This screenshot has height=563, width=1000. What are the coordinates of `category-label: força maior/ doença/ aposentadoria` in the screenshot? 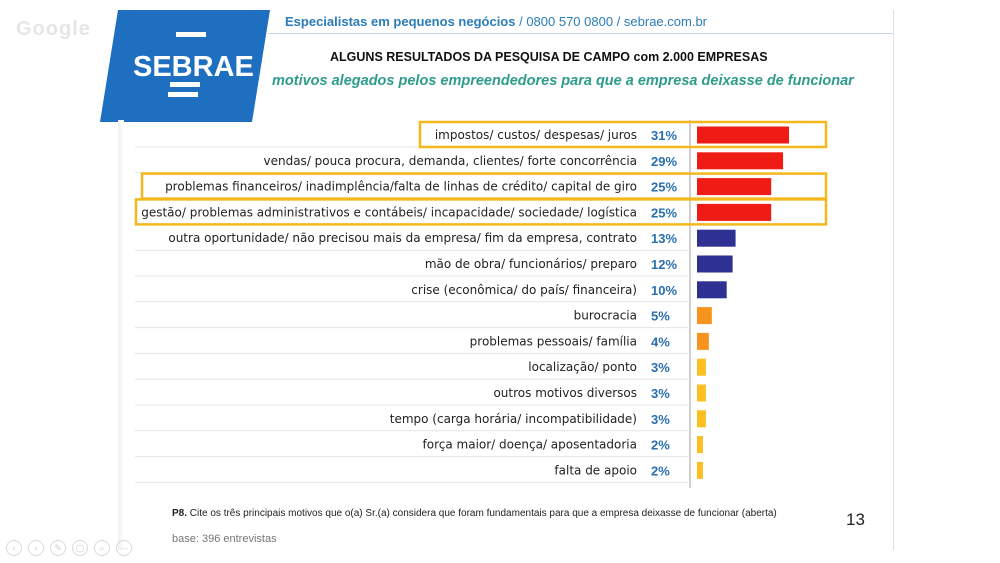 It's located at (530, 445).